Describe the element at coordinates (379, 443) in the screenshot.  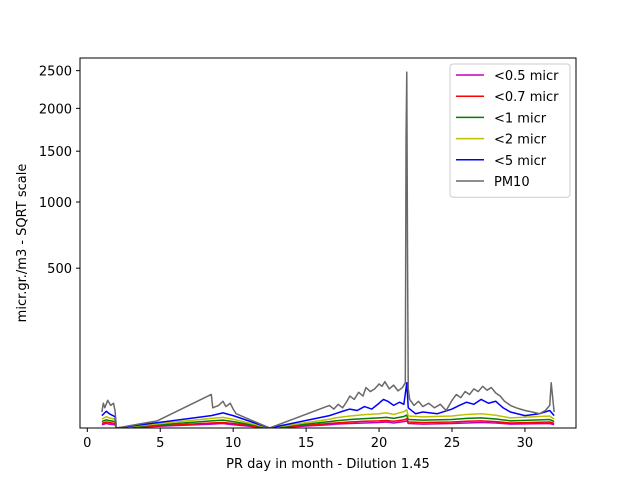
I see `x-tick-label: 20` at that location.